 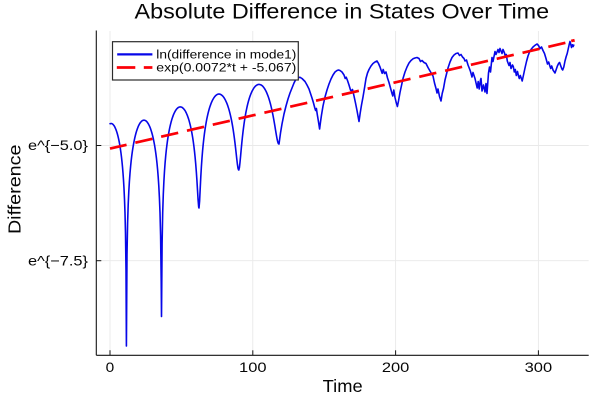 I want to click on svg-text: exp(0.0072*t + -5.067), so click(x=226, y=67).